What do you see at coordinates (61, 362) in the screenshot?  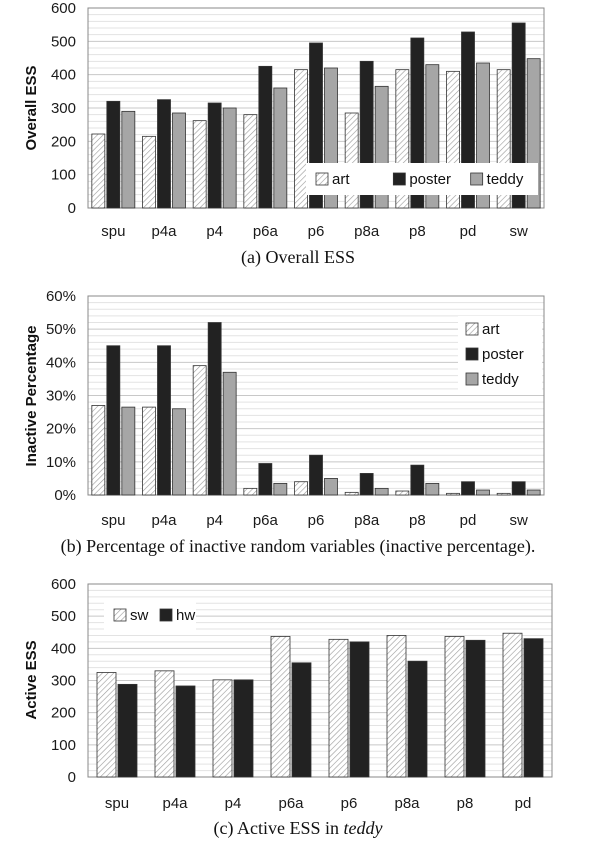 I see `y-tick-label: 40%` at bounding box center [61, 362].